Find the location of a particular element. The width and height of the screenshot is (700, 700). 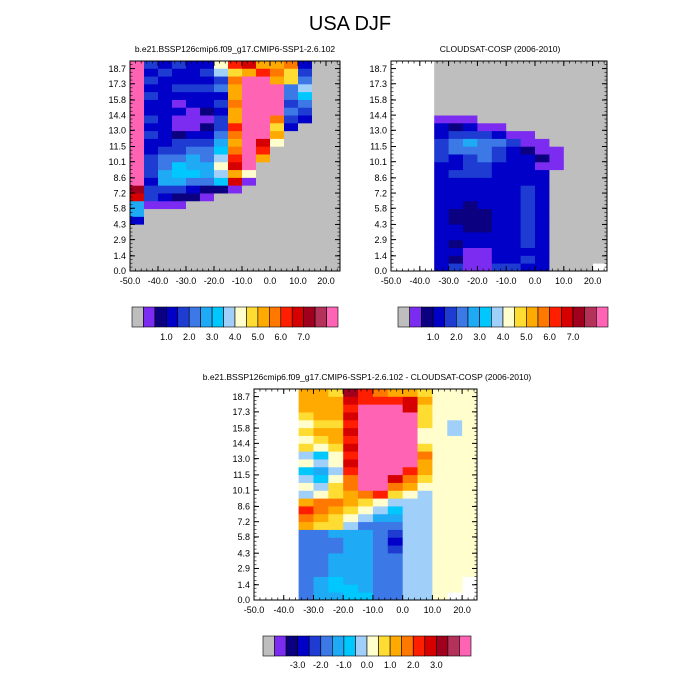

panel-diff-heatmap-cells is located at coordinates (366, 495).